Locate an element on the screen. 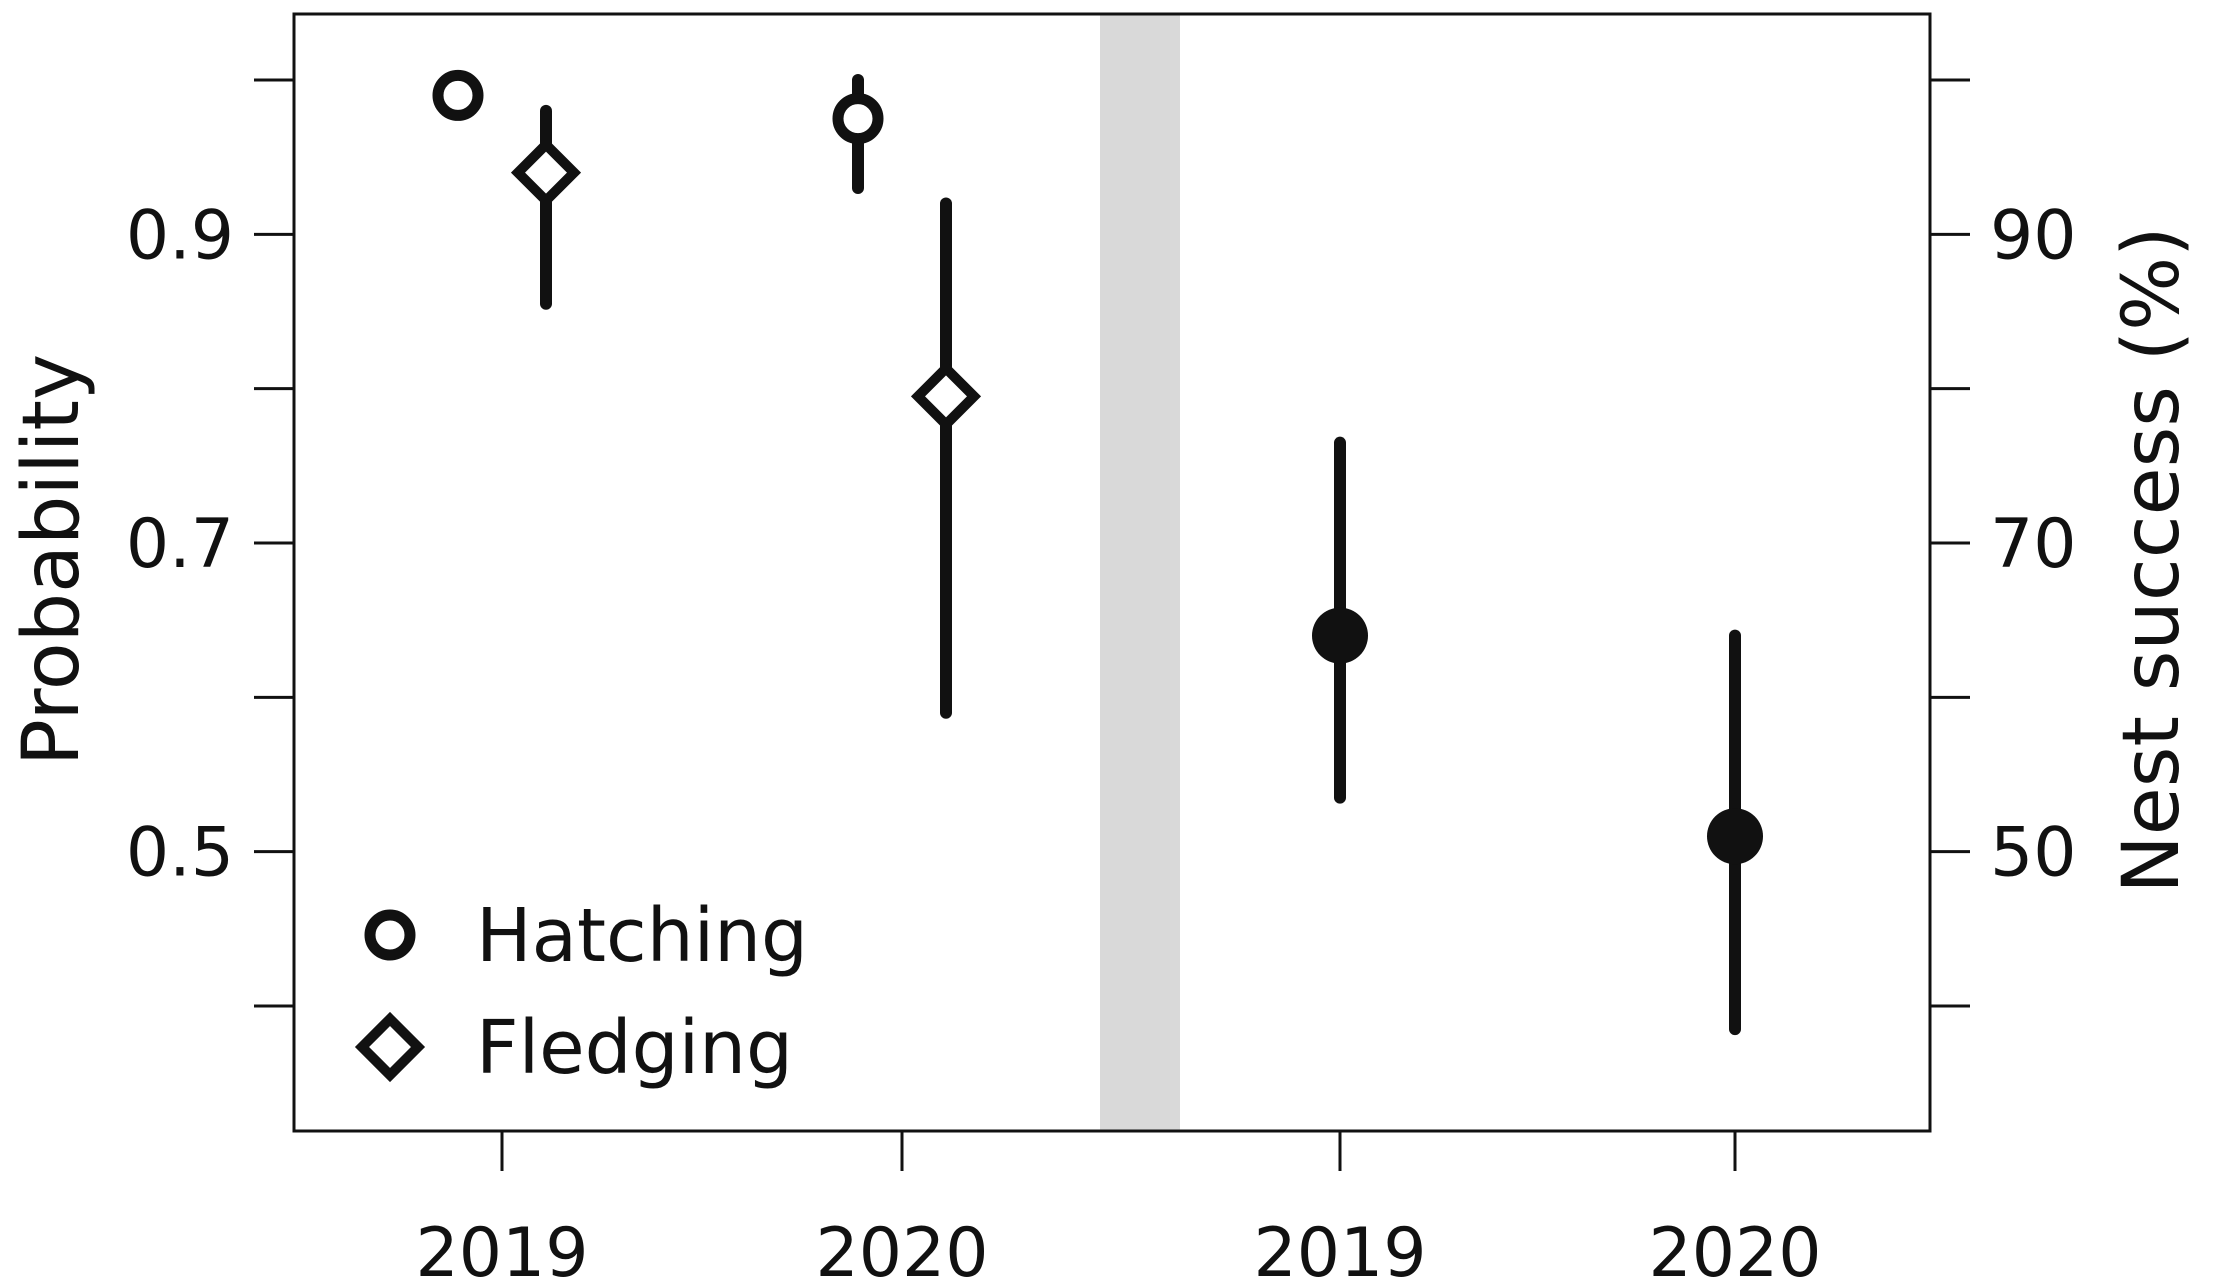 The height and width of the screenshot is (1288, 2214). legend-label: Fledging is located at coordinates (634, 1048).